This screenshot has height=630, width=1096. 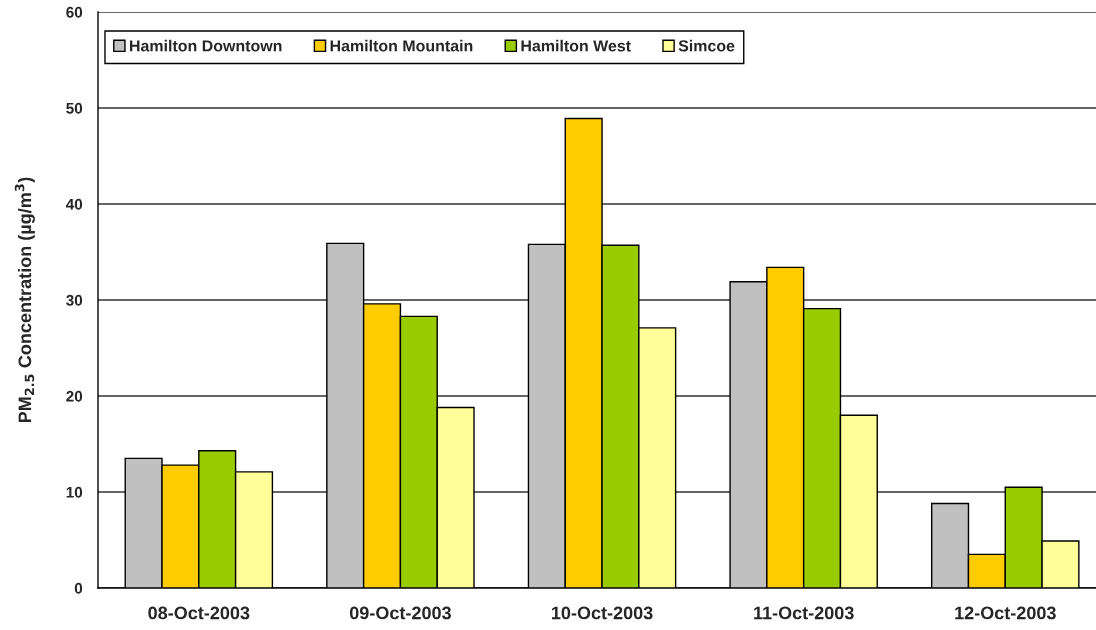 I want to click on legend-label: Hamilton West, so click(x=576, y=45).